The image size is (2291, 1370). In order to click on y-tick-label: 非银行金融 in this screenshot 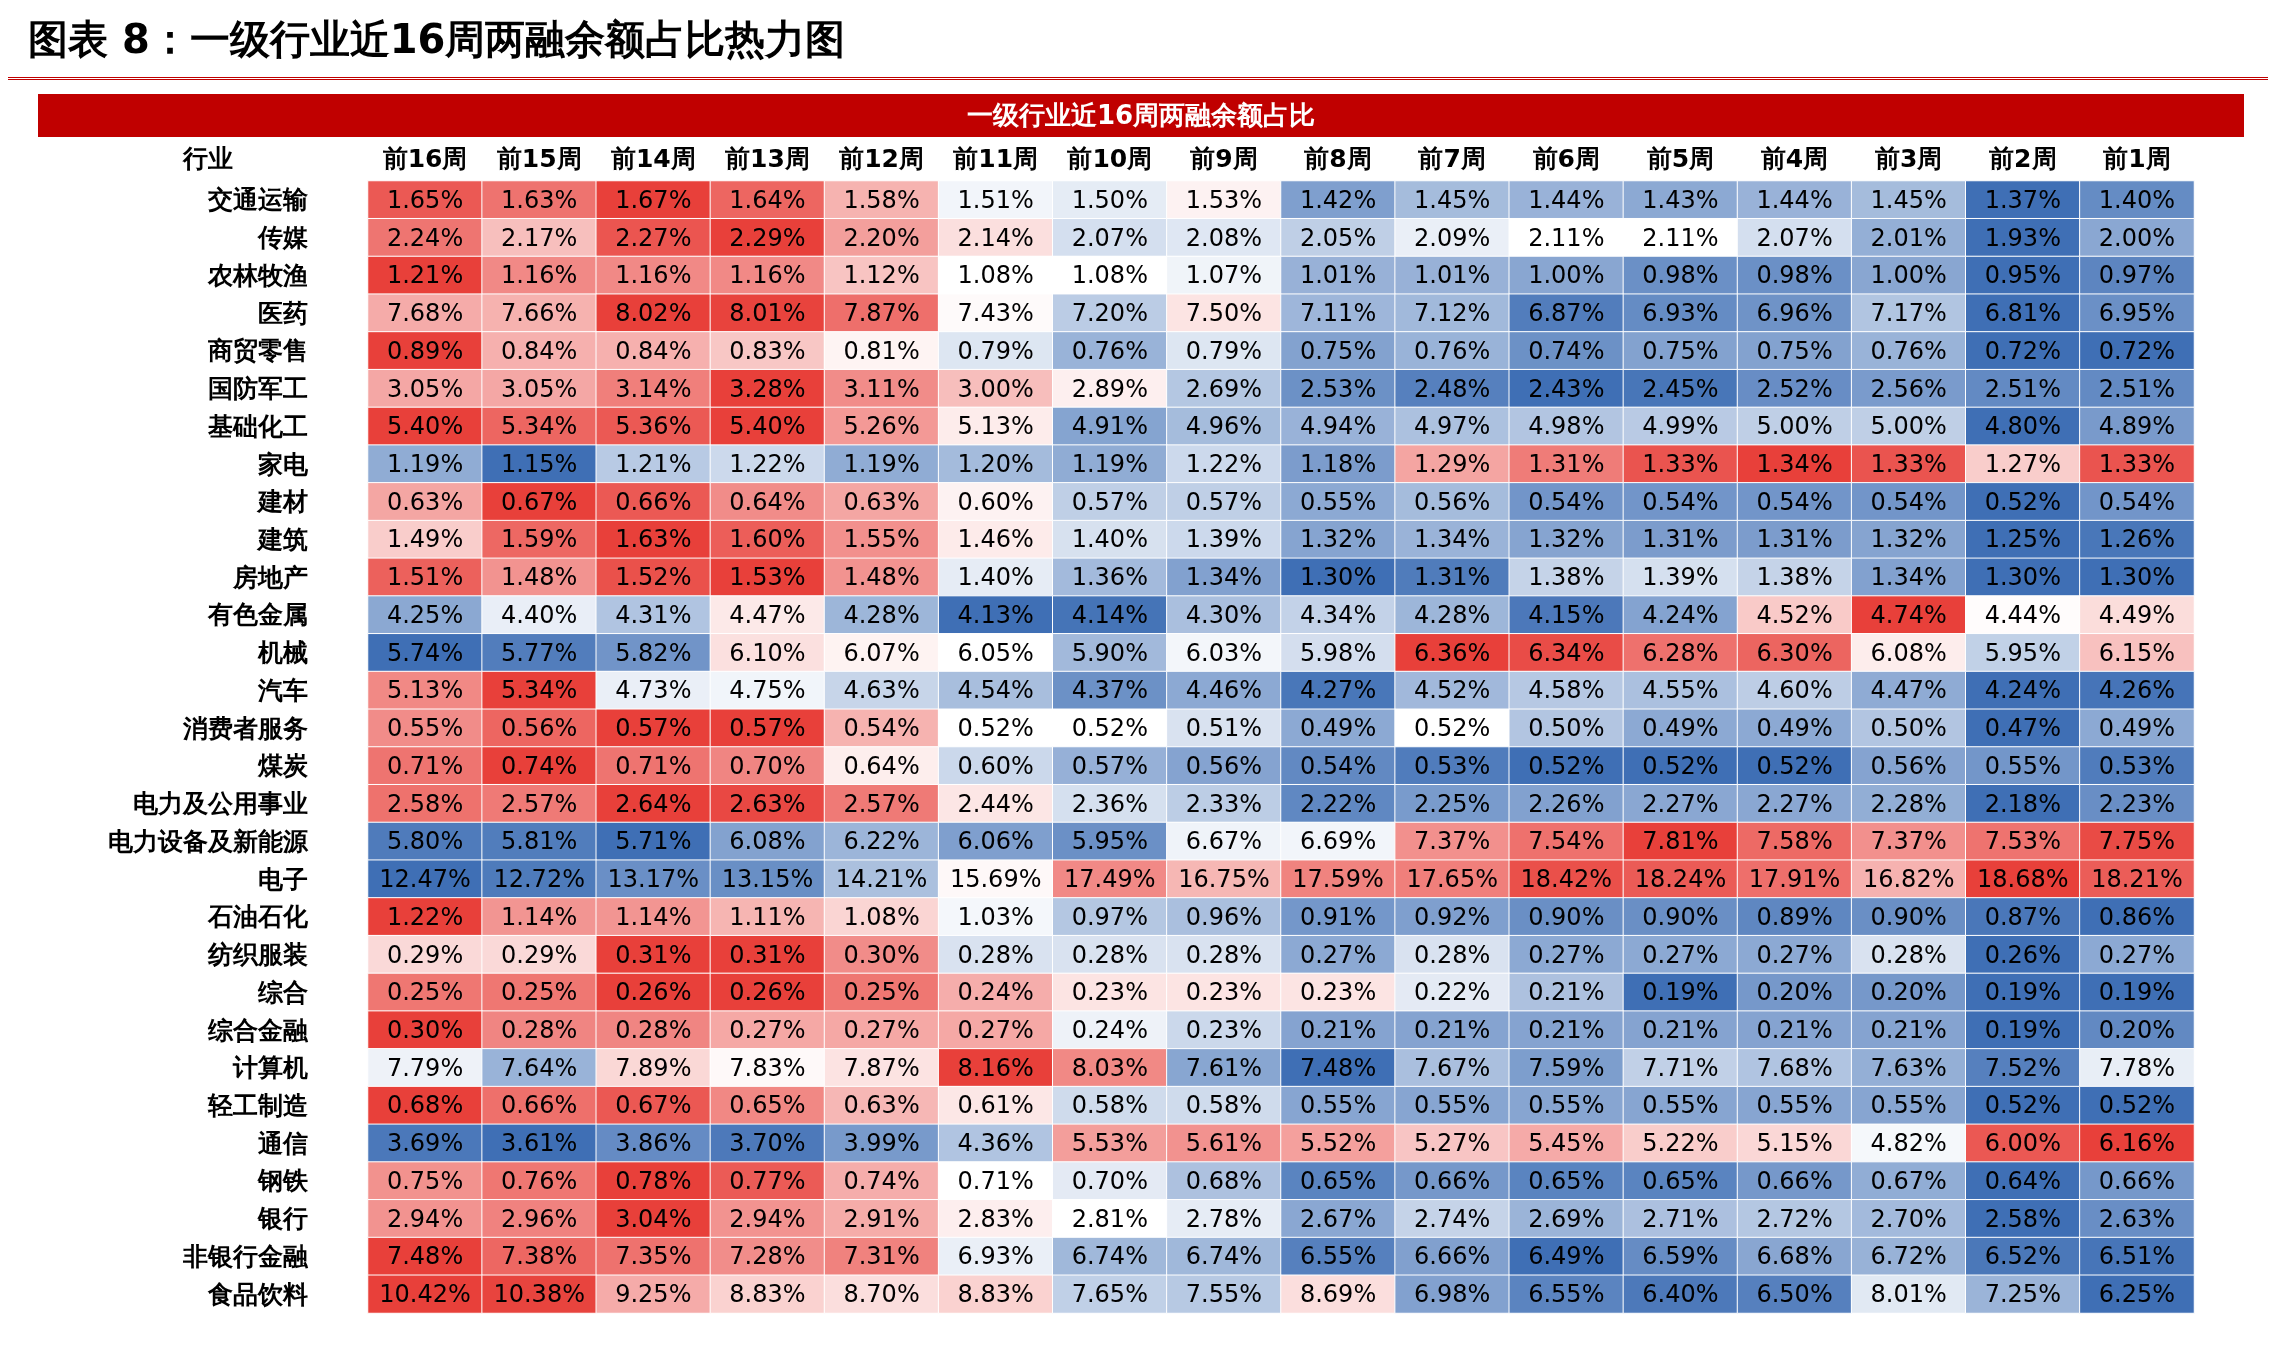, I will do `click(245, 1256)`.